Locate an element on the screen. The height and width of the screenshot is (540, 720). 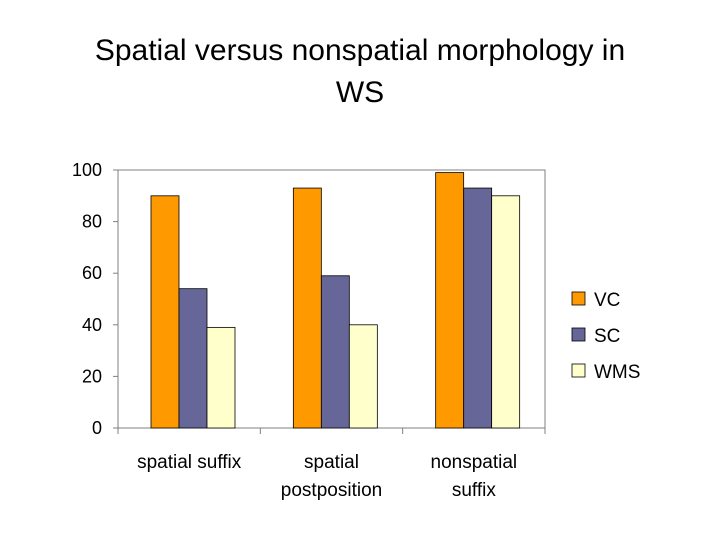
x-category-label: spatial is located at coordinates (331, 462).